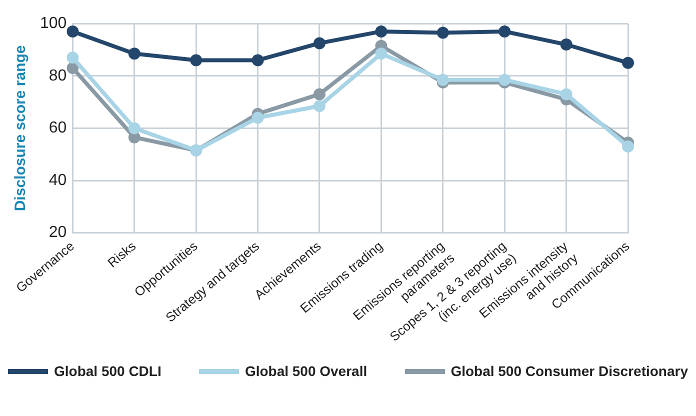 The image size is (696, 416). I want to click on legend-label: Global 500 Overall, so click(306, 371).